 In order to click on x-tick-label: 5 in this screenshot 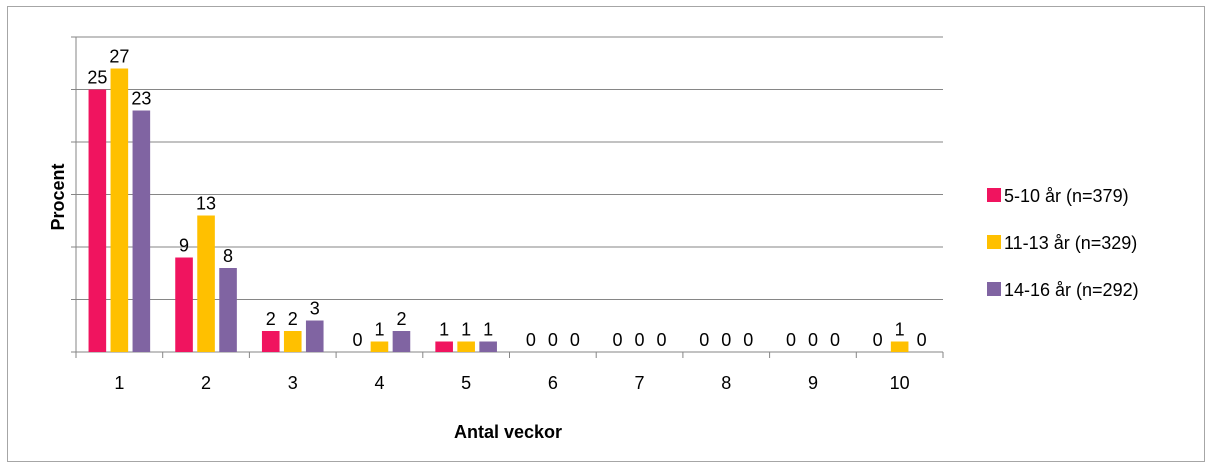, I will do `click(466, 383)`.